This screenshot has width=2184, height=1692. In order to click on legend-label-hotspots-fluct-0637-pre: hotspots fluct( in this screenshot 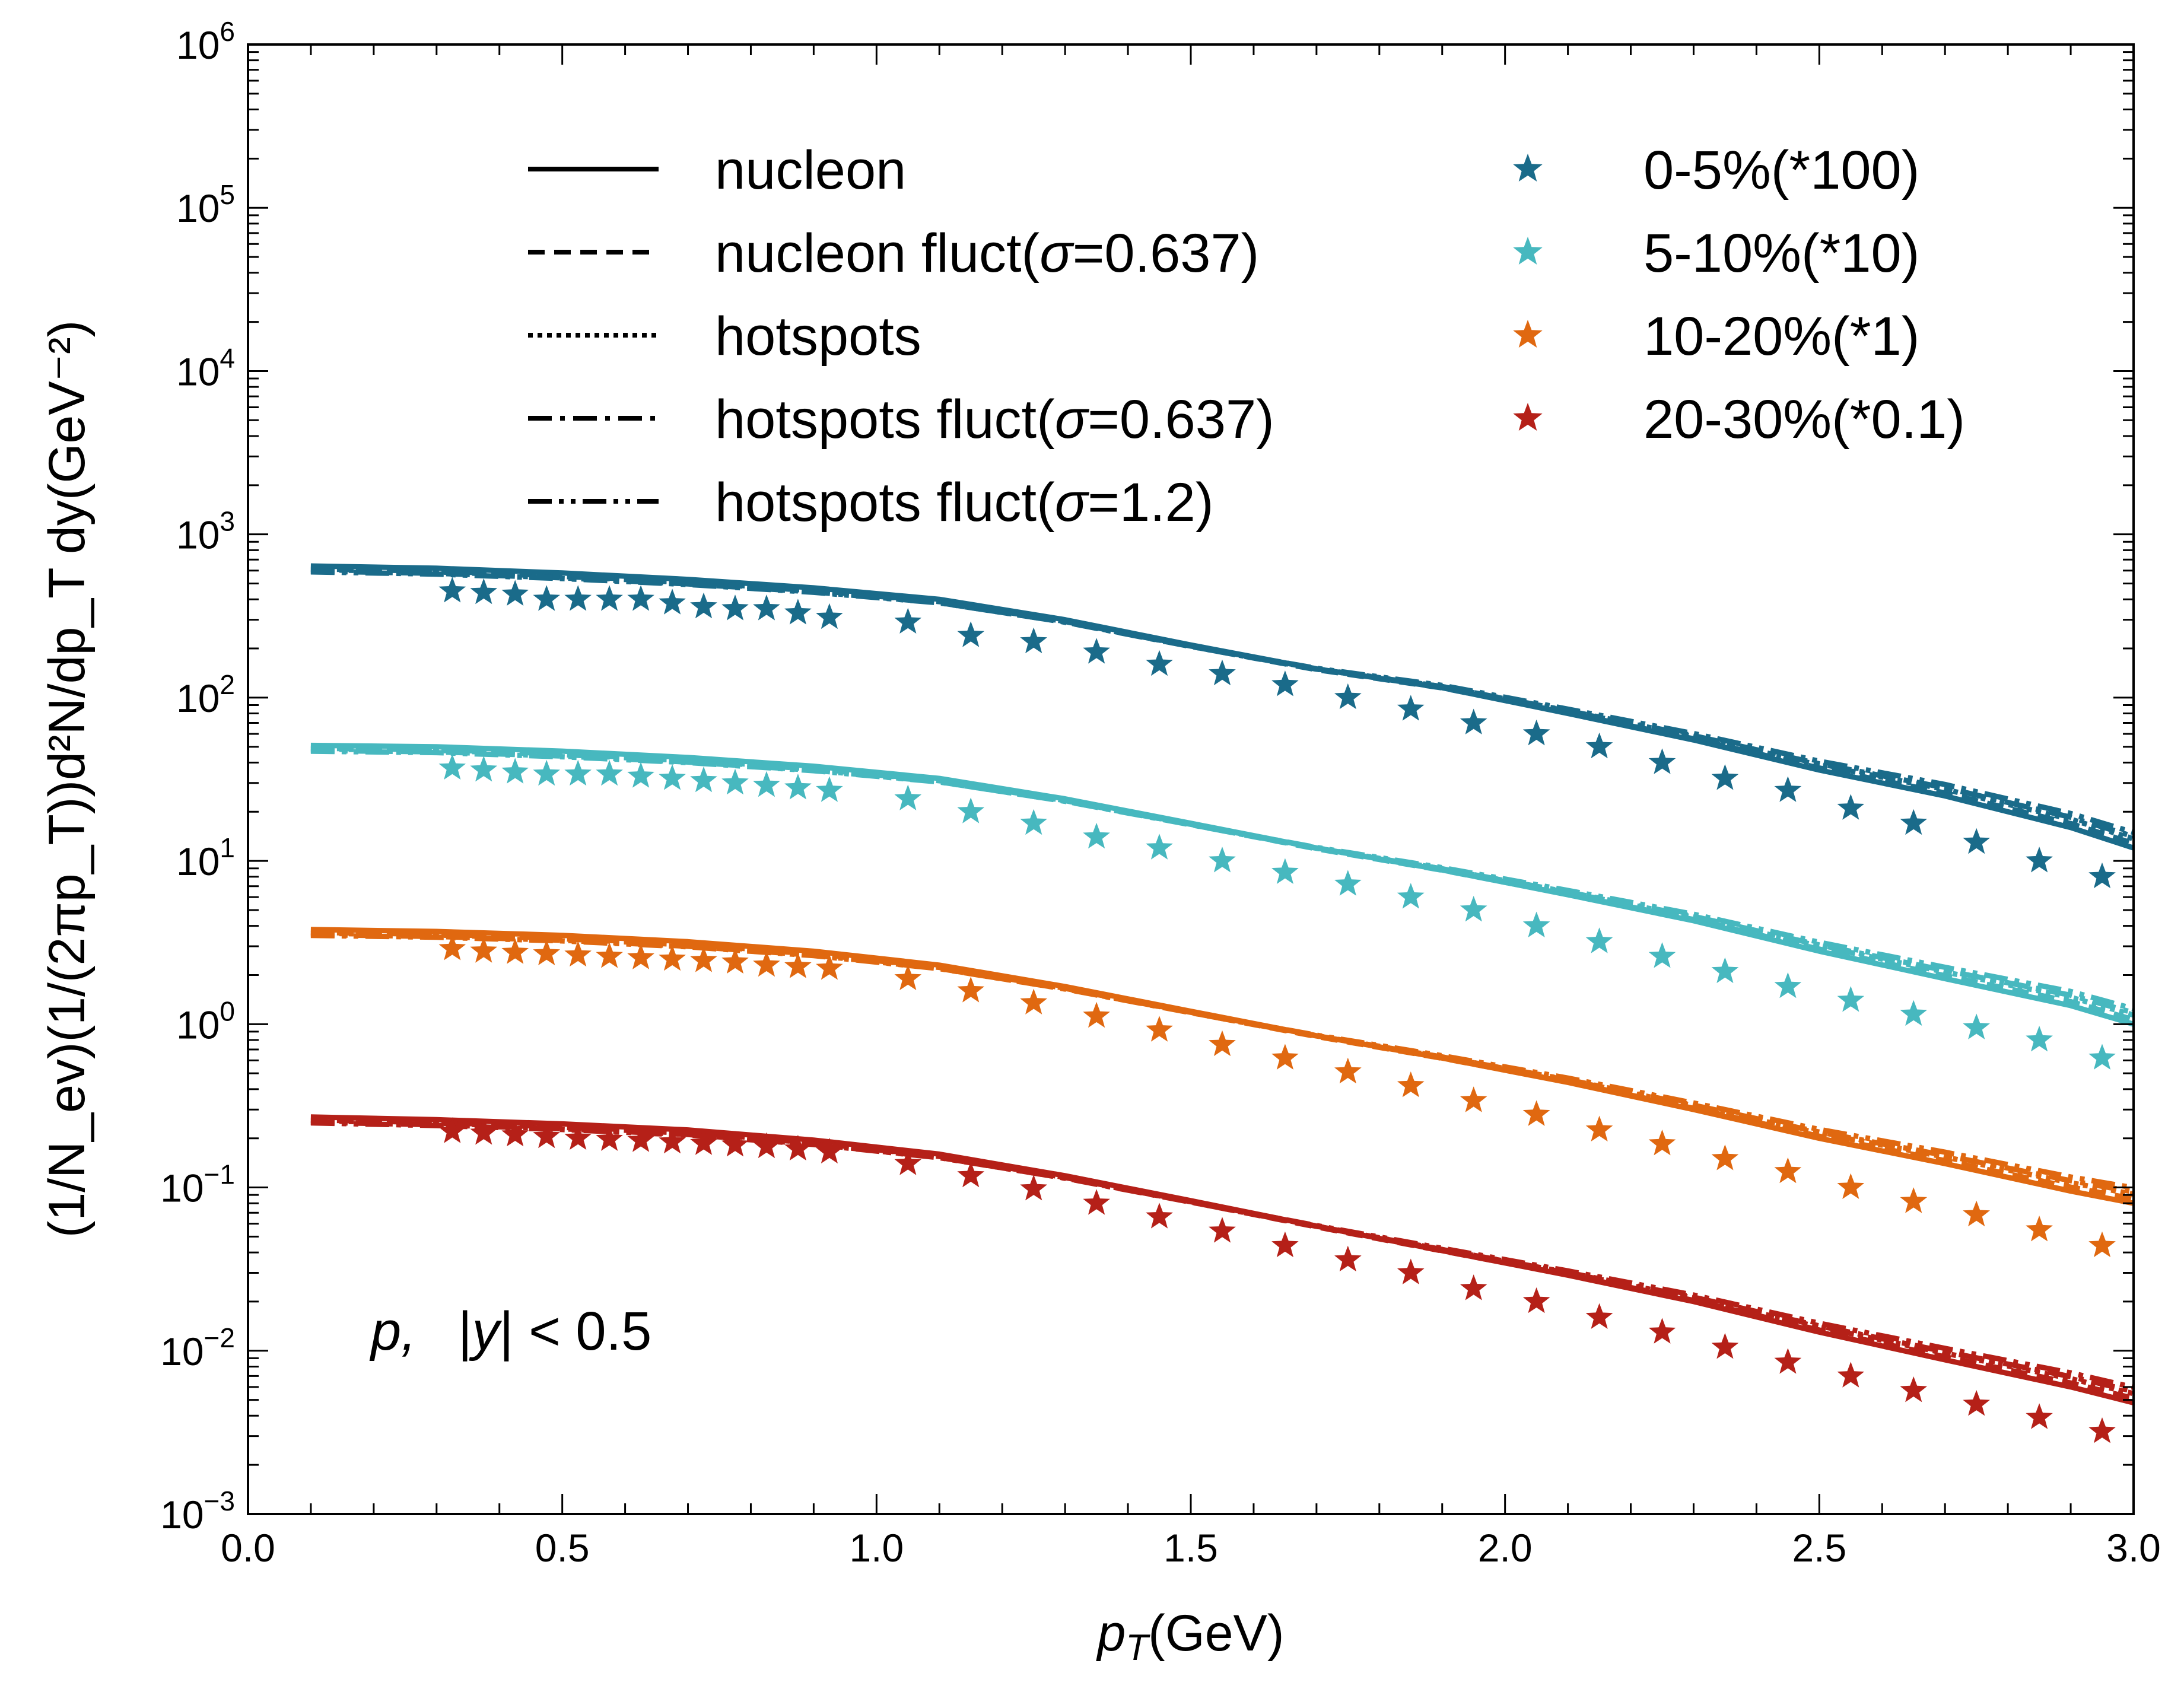, I will do `click(885, 419)`.